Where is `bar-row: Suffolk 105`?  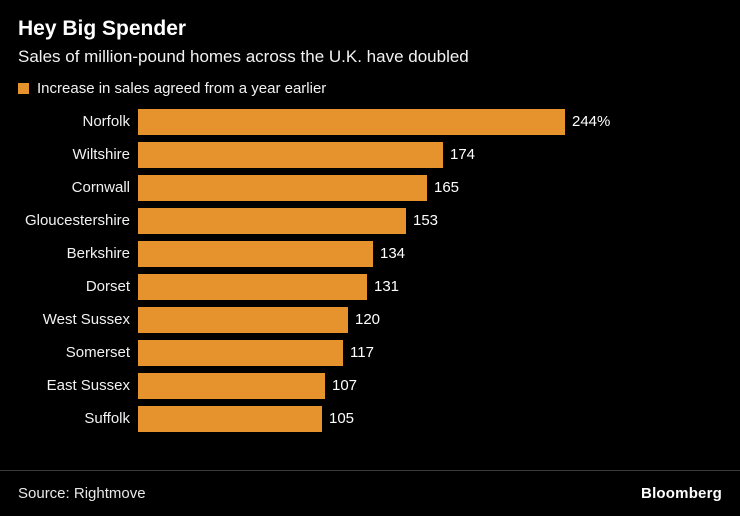 bar-row: Suffolk 105 is located at coordinates (370, 418).